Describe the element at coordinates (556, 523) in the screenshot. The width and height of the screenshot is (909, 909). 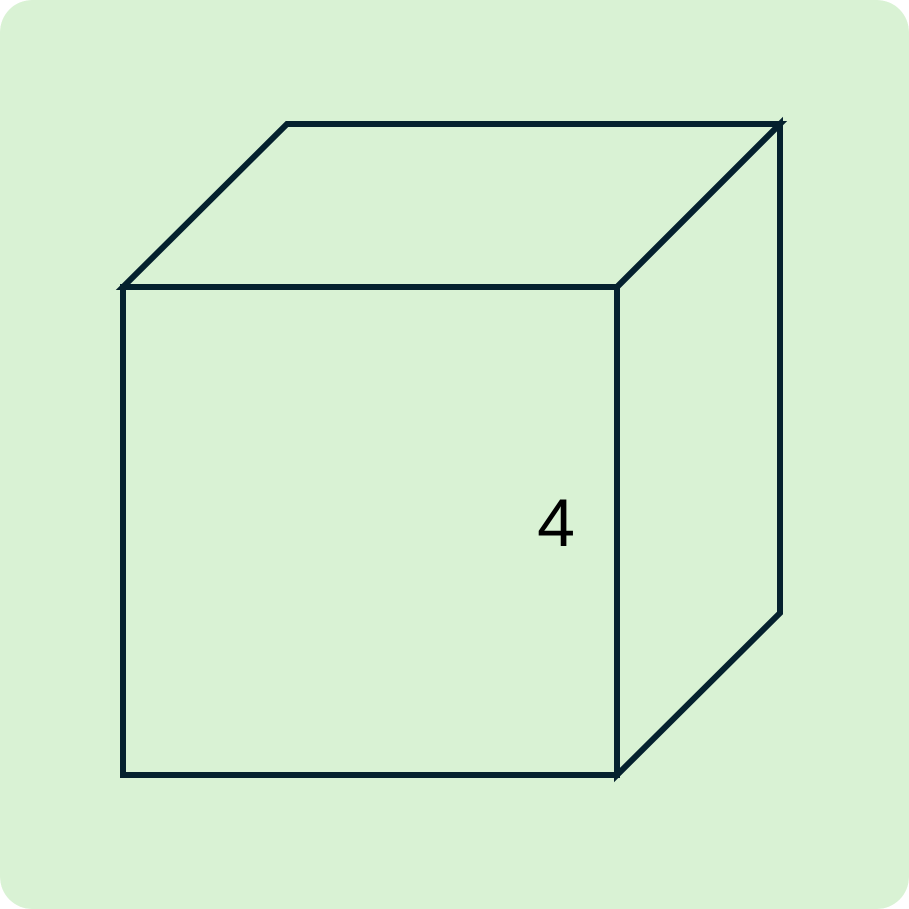
I see `cube-edge-length-label: 4` at that location.